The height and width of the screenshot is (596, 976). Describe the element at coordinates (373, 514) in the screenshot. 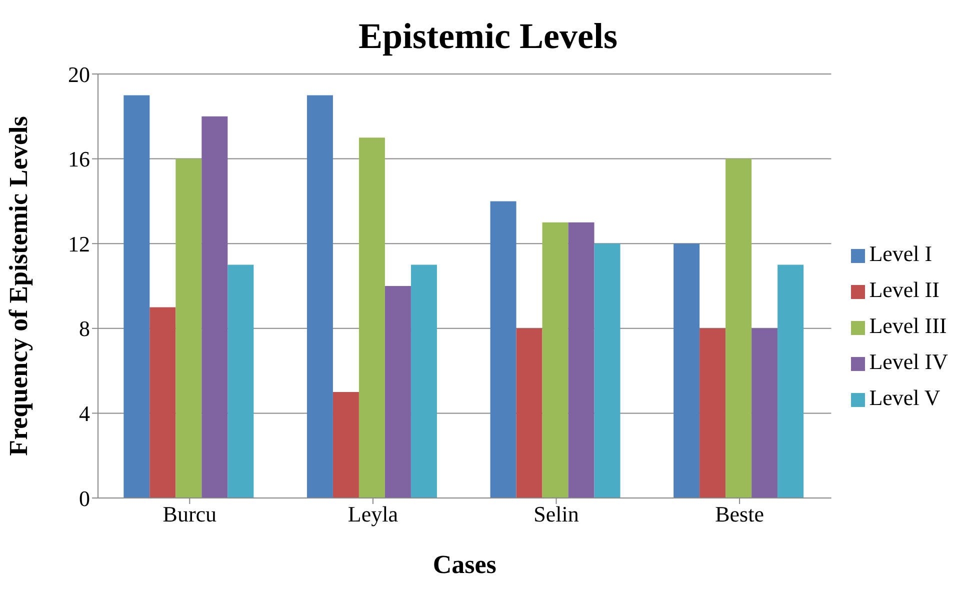

I see `x-tick-label: Leyla` at that location.